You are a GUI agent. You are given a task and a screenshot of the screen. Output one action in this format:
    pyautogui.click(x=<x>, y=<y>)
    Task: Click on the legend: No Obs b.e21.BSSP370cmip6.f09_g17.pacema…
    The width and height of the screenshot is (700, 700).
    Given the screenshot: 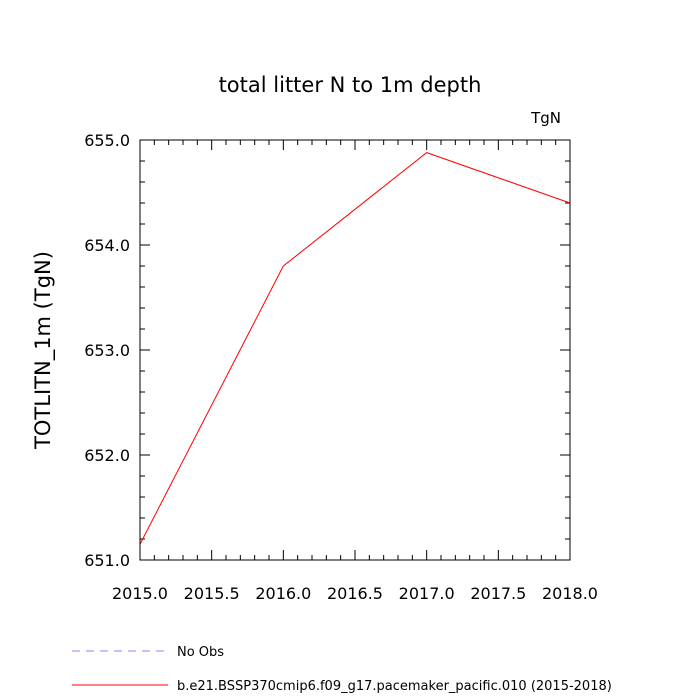 What is the action you would take?
    pyautogui.click(x=342, y=669)
    